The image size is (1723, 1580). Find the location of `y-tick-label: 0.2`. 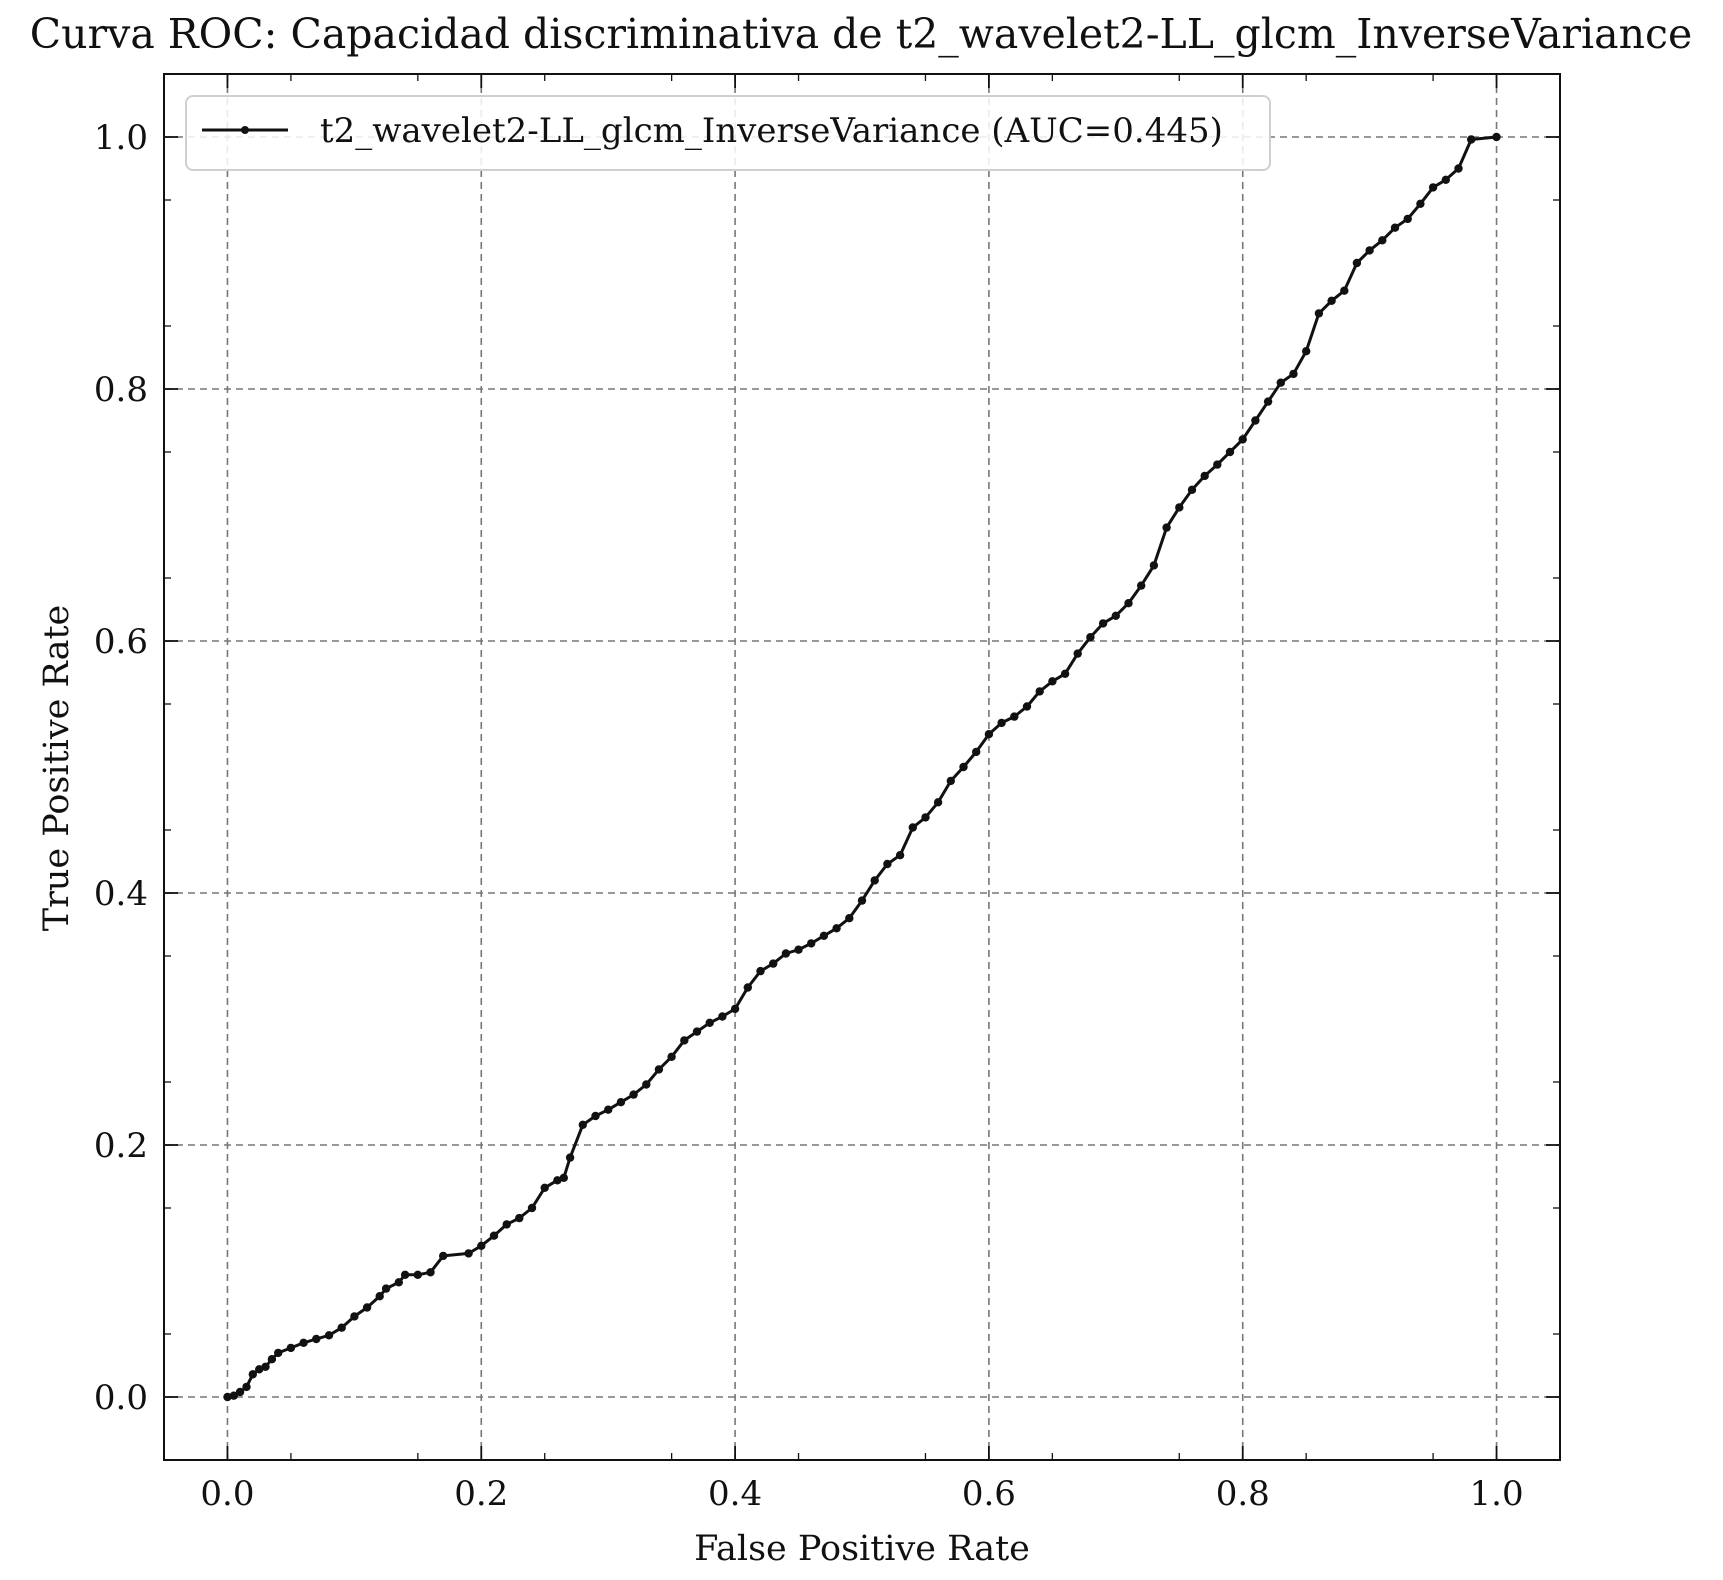

y-tick-label: 0.2 is located at coordinates (121, 1146).